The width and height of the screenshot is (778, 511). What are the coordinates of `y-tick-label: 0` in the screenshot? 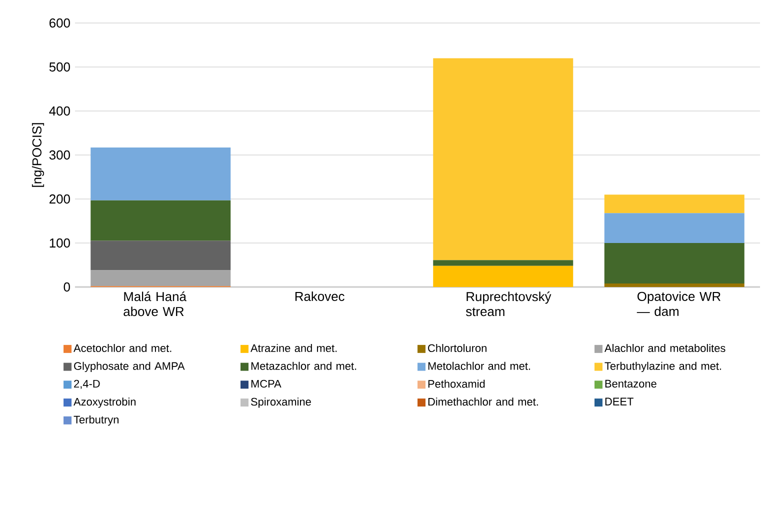 It's located at (67, 287).